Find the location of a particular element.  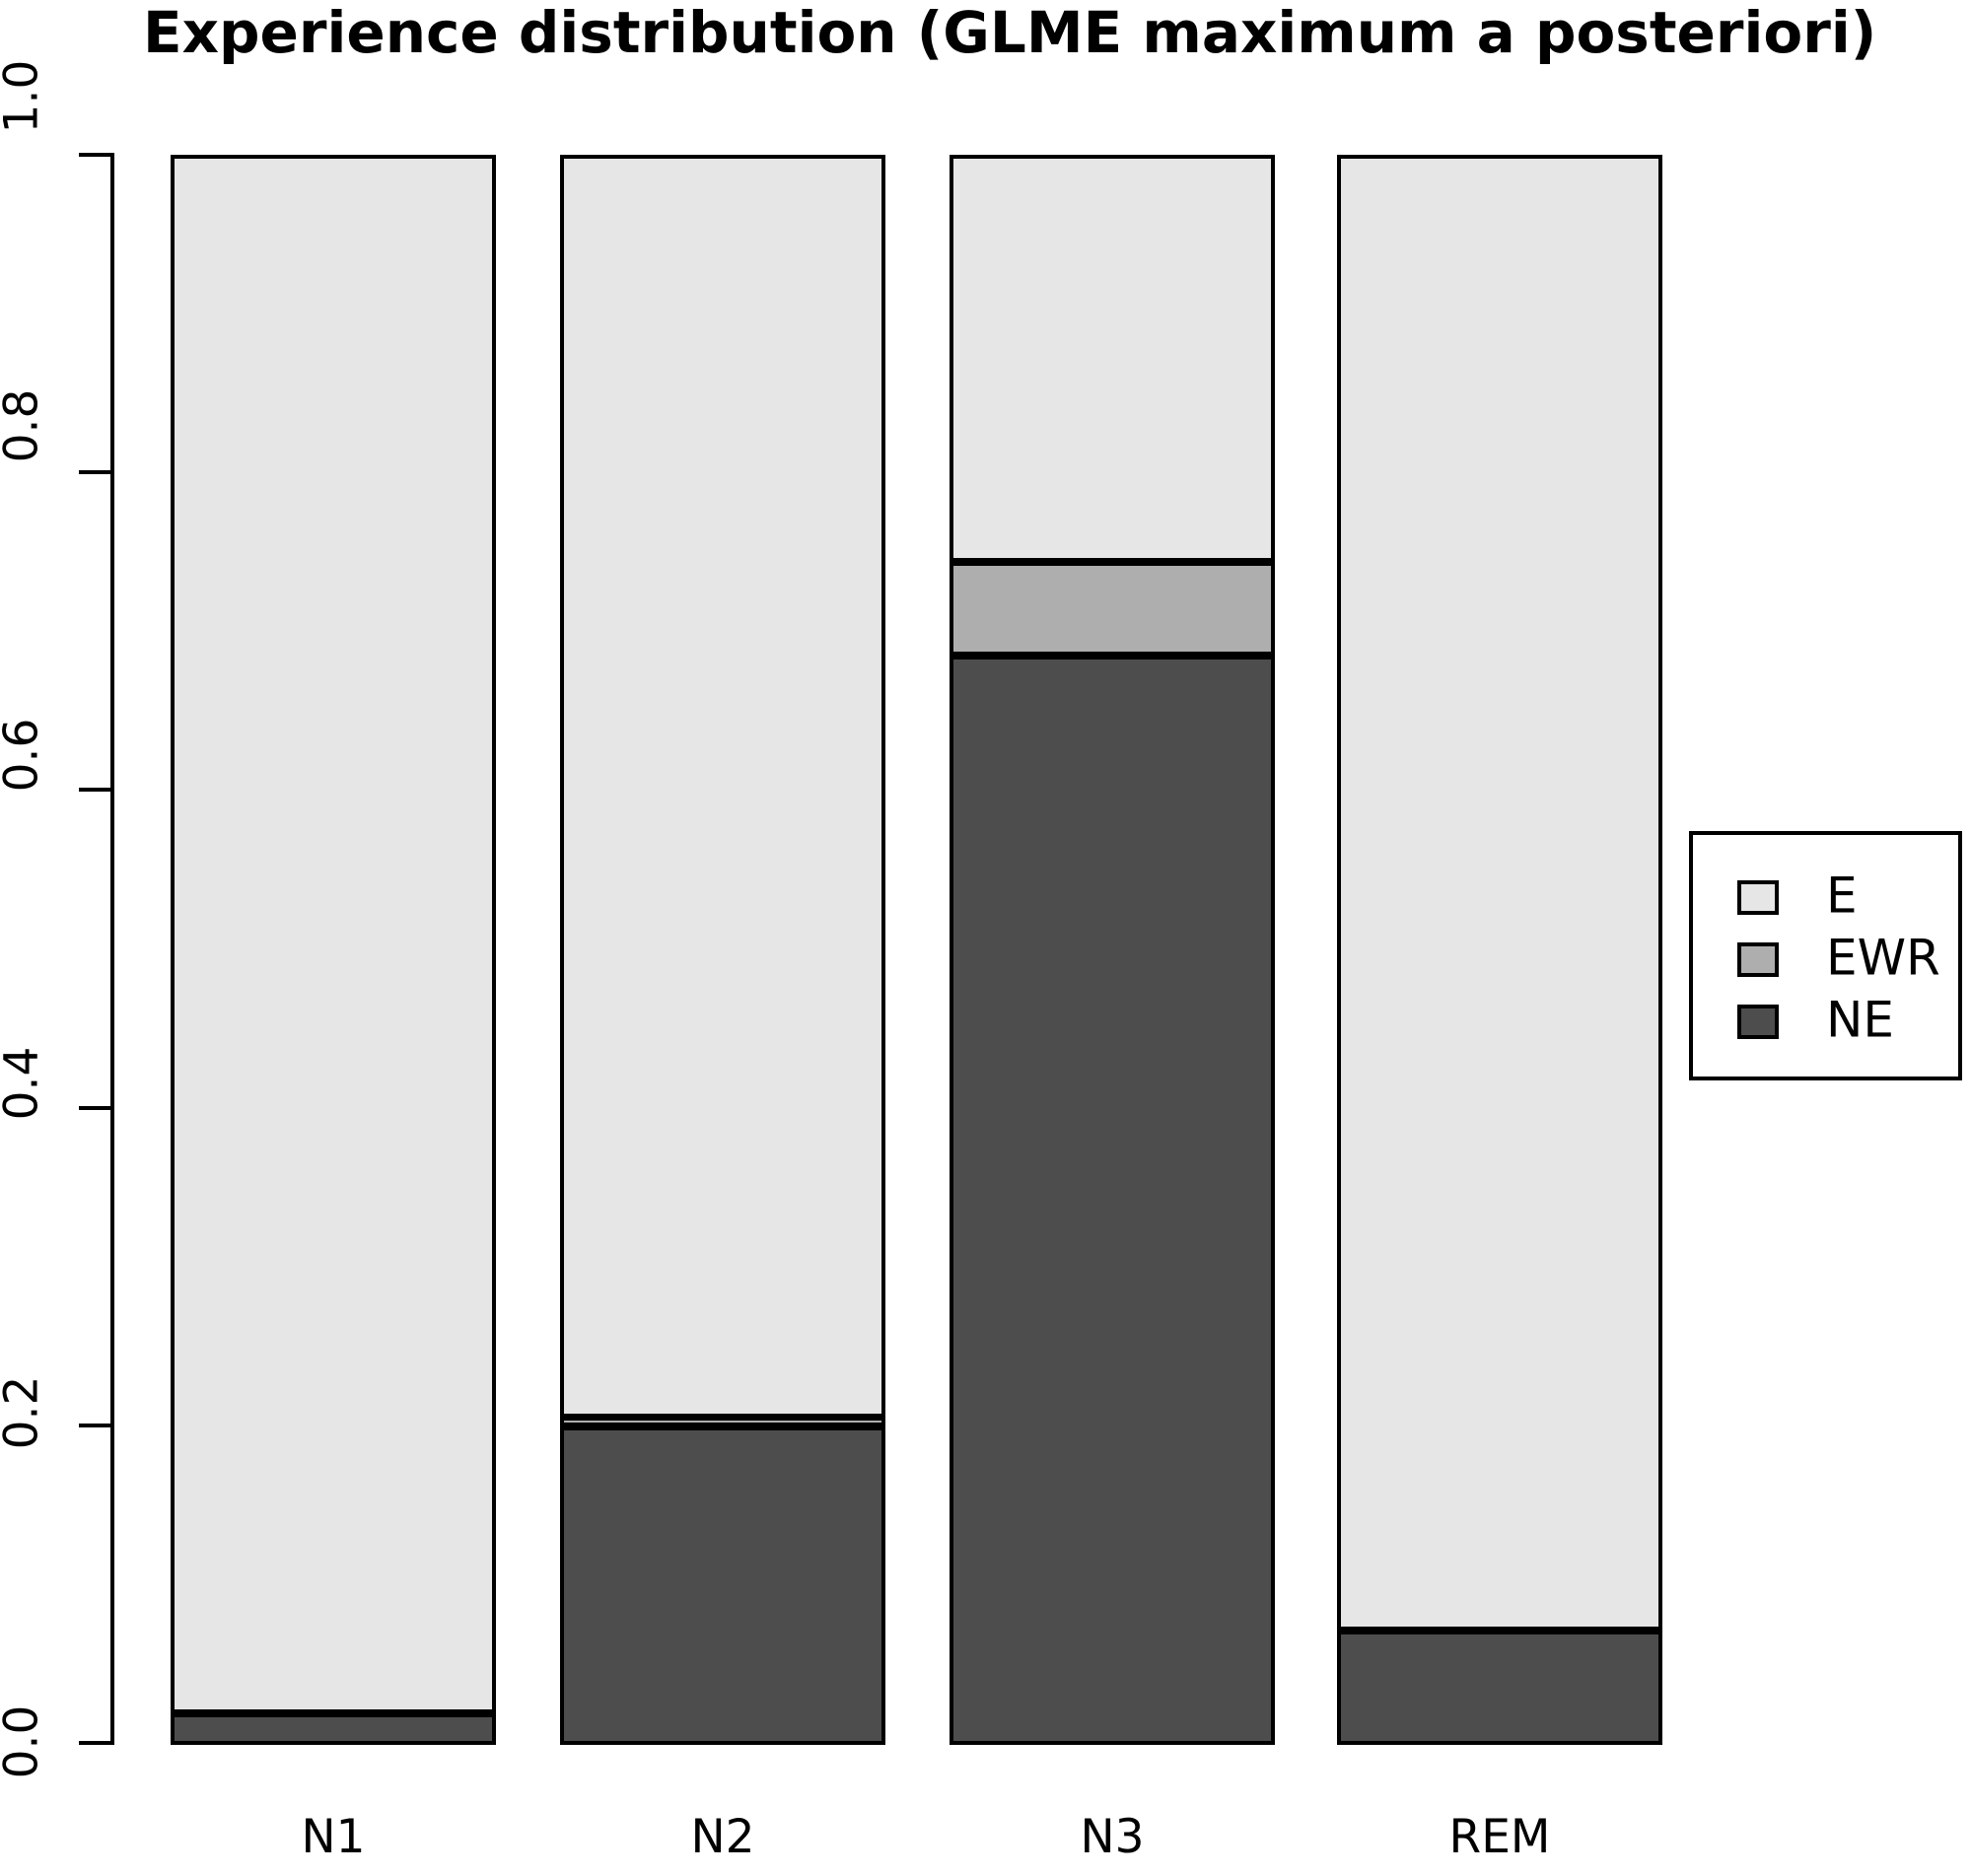

bar-n2-segment-e is located at coordinates (722, 786).